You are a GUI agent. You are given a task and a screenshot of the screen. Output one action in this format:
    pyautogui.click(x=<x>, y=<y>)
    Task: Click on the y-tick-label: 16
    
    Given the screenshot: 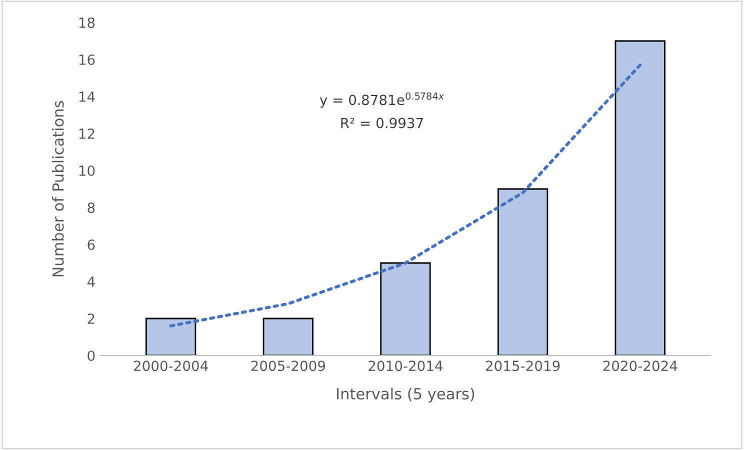 What is the action you would take?
    pyautogui.click(x=87, y=59)
    